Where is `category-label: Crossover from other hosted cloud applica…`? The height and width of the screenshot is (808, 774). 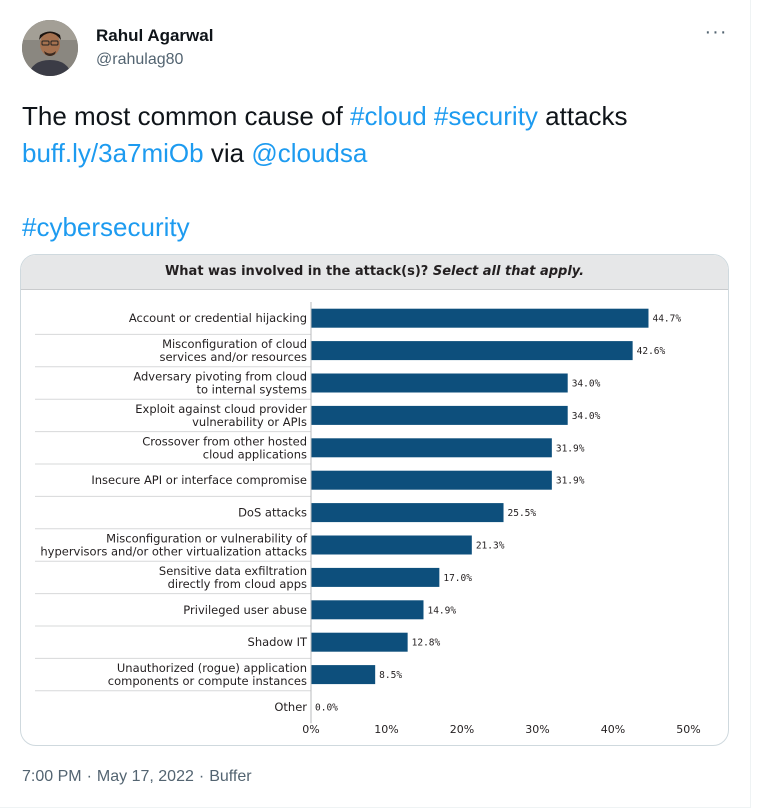 category-label: Crossover from other hosted cloud applica… is located at coordinates (224, 447).